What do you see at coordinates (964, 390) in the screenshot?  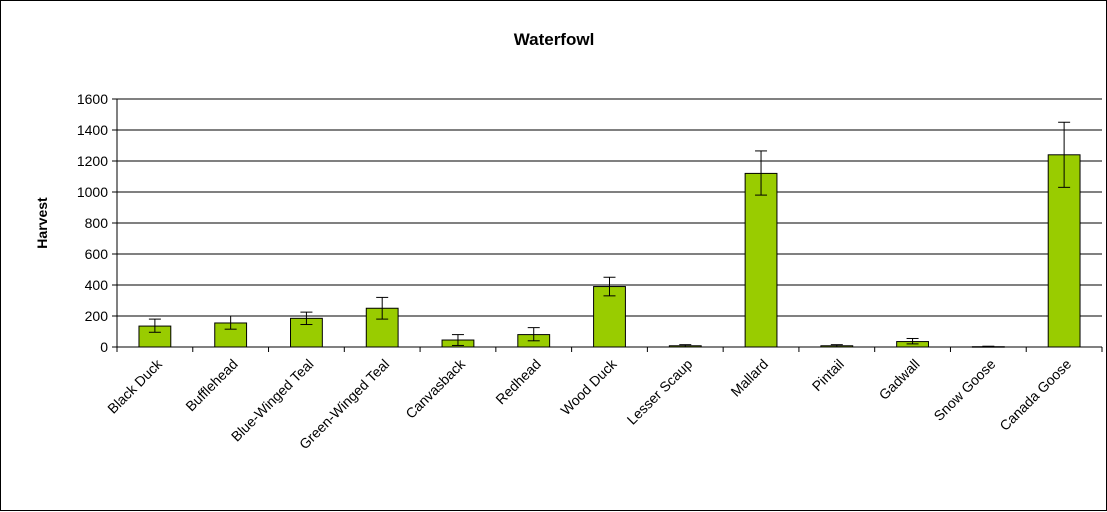 I see `x-category-label: Snow Goose` at bounding box center [964, 390].